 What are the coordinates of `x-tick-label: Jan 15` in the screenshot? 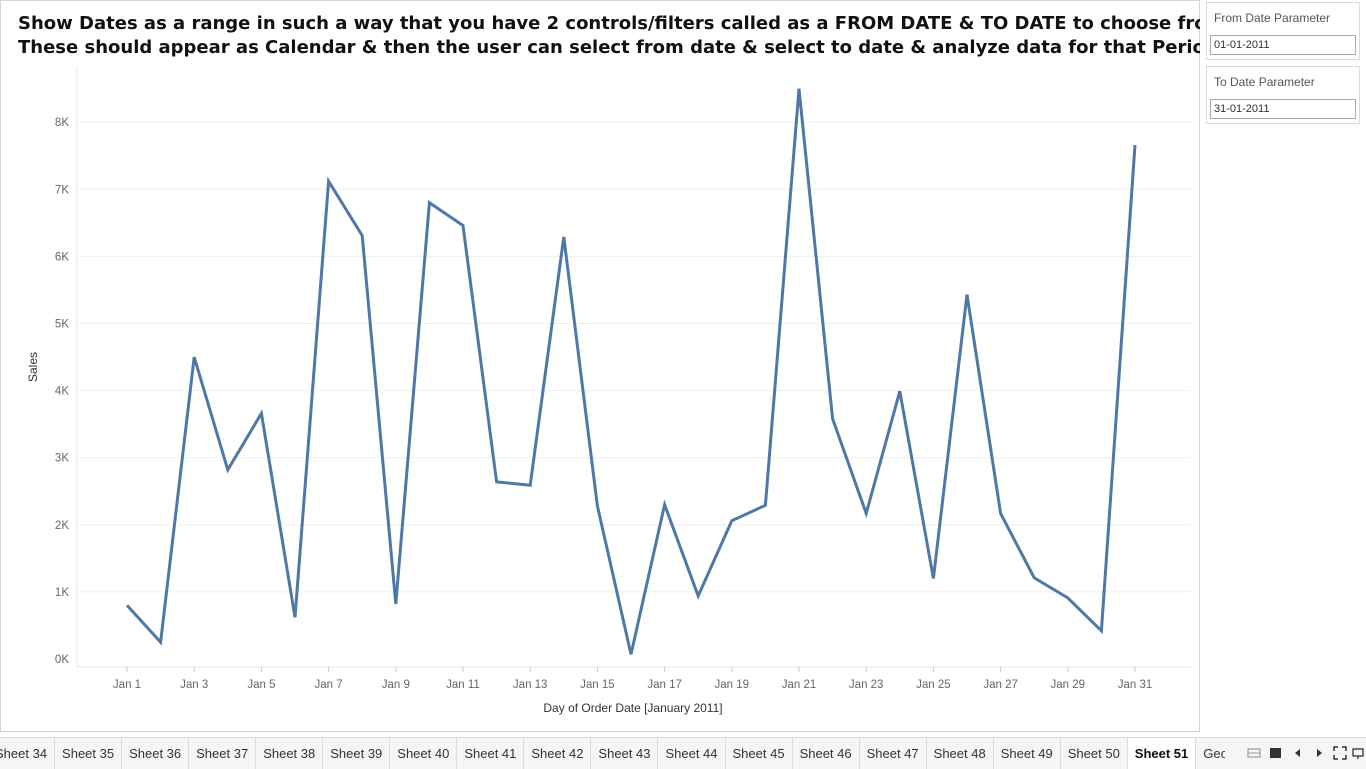 It's located at (597, 685).